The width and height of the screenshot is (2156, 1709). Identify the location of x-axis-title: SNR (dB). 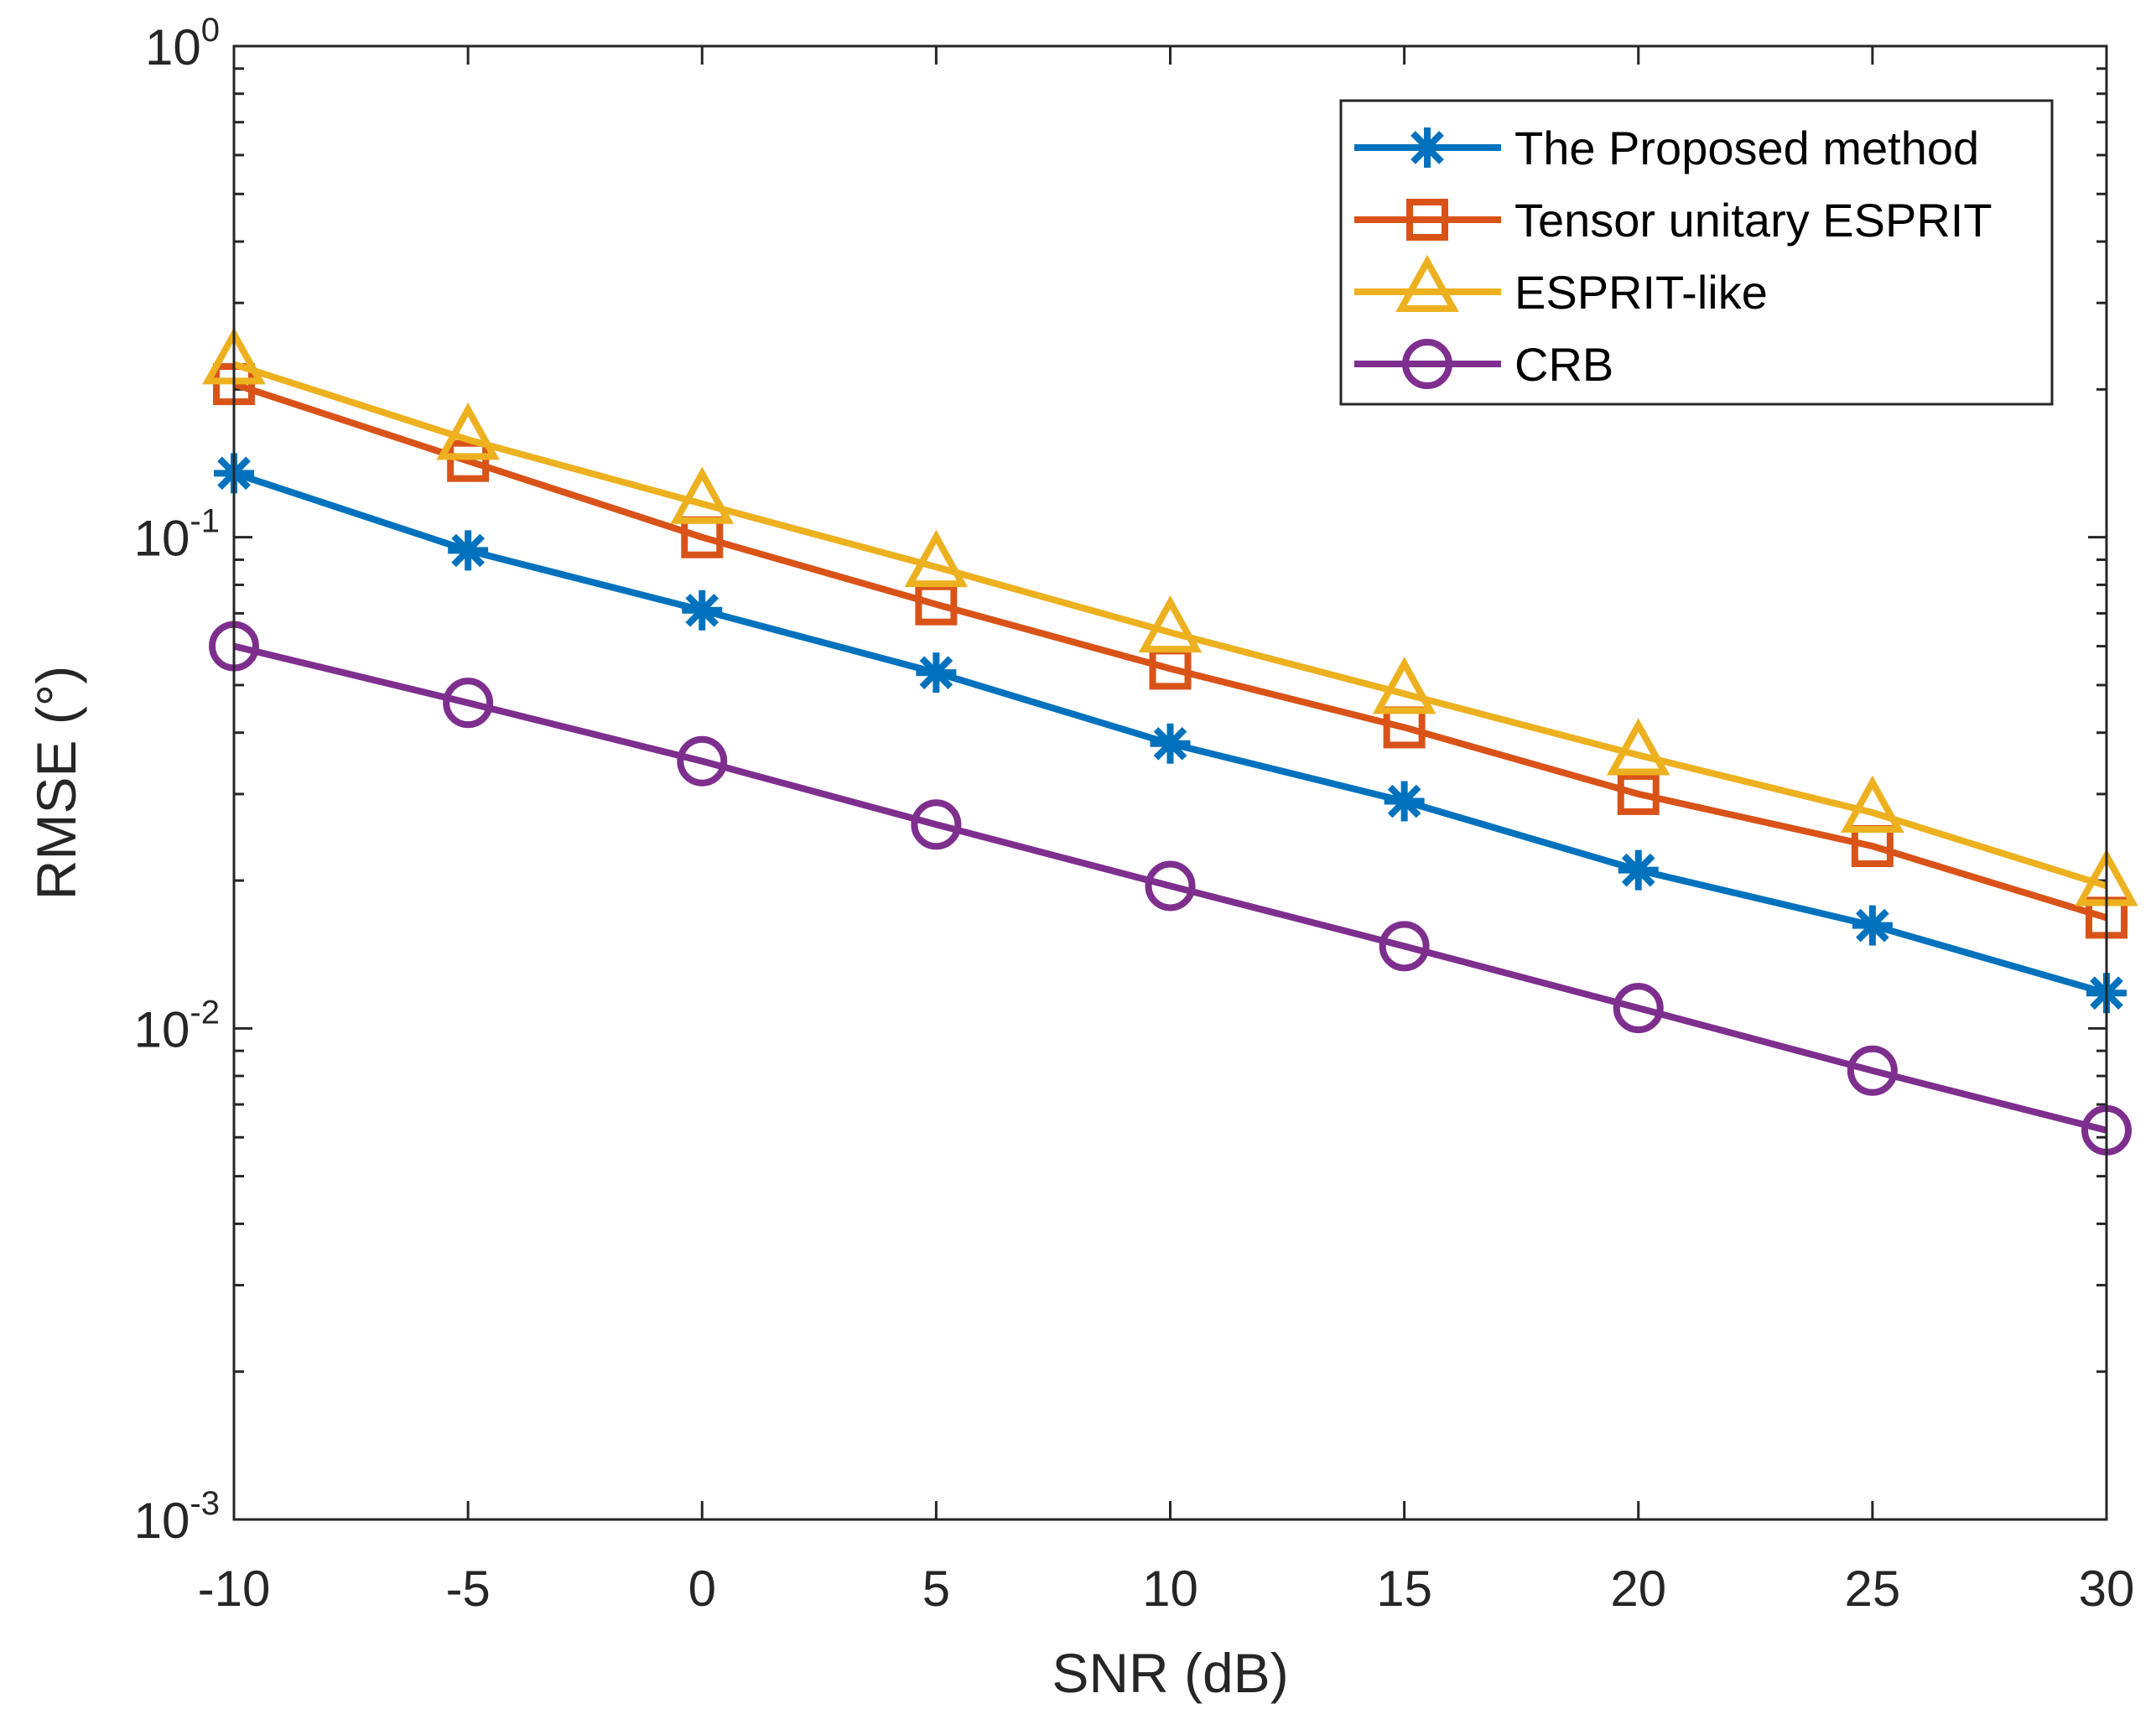
(1170, 1673).